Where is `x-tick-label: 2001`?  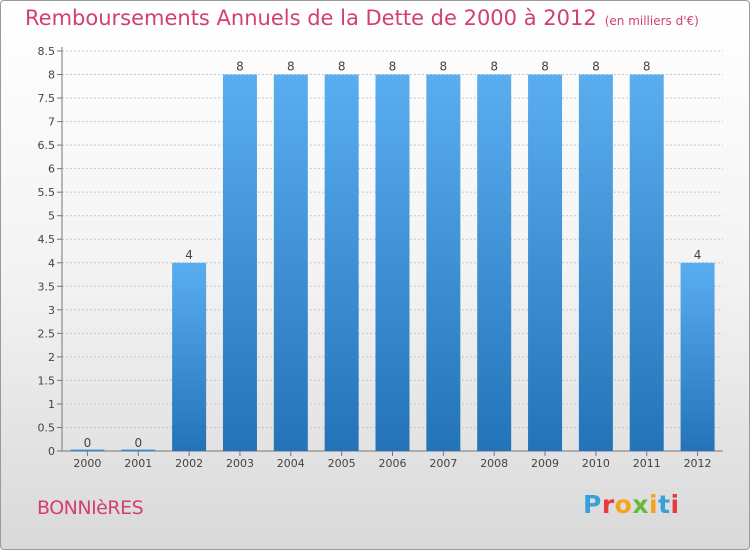 x-tick-label: 2001 is located at coordinates (138, 463).